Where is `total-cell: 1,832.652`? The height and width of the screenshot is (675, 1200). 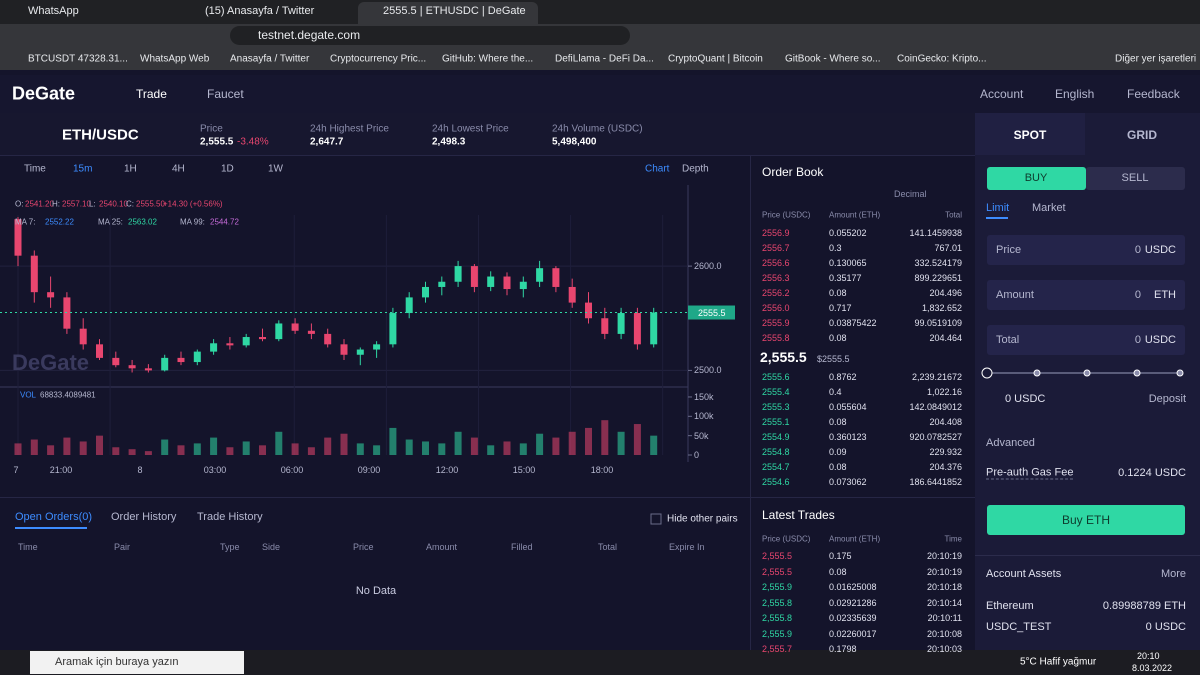
total-cell: 1,832.652 is located at coordinates (941, 308).